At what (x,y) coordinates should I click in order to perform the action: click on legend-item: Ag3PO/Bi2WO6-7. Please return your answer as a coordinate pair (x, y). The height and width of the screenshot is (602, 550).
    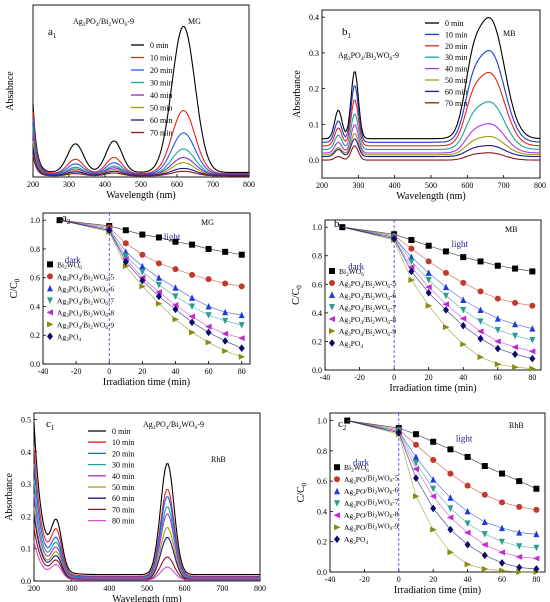
    Looking at the image, I should click on (371, 503).